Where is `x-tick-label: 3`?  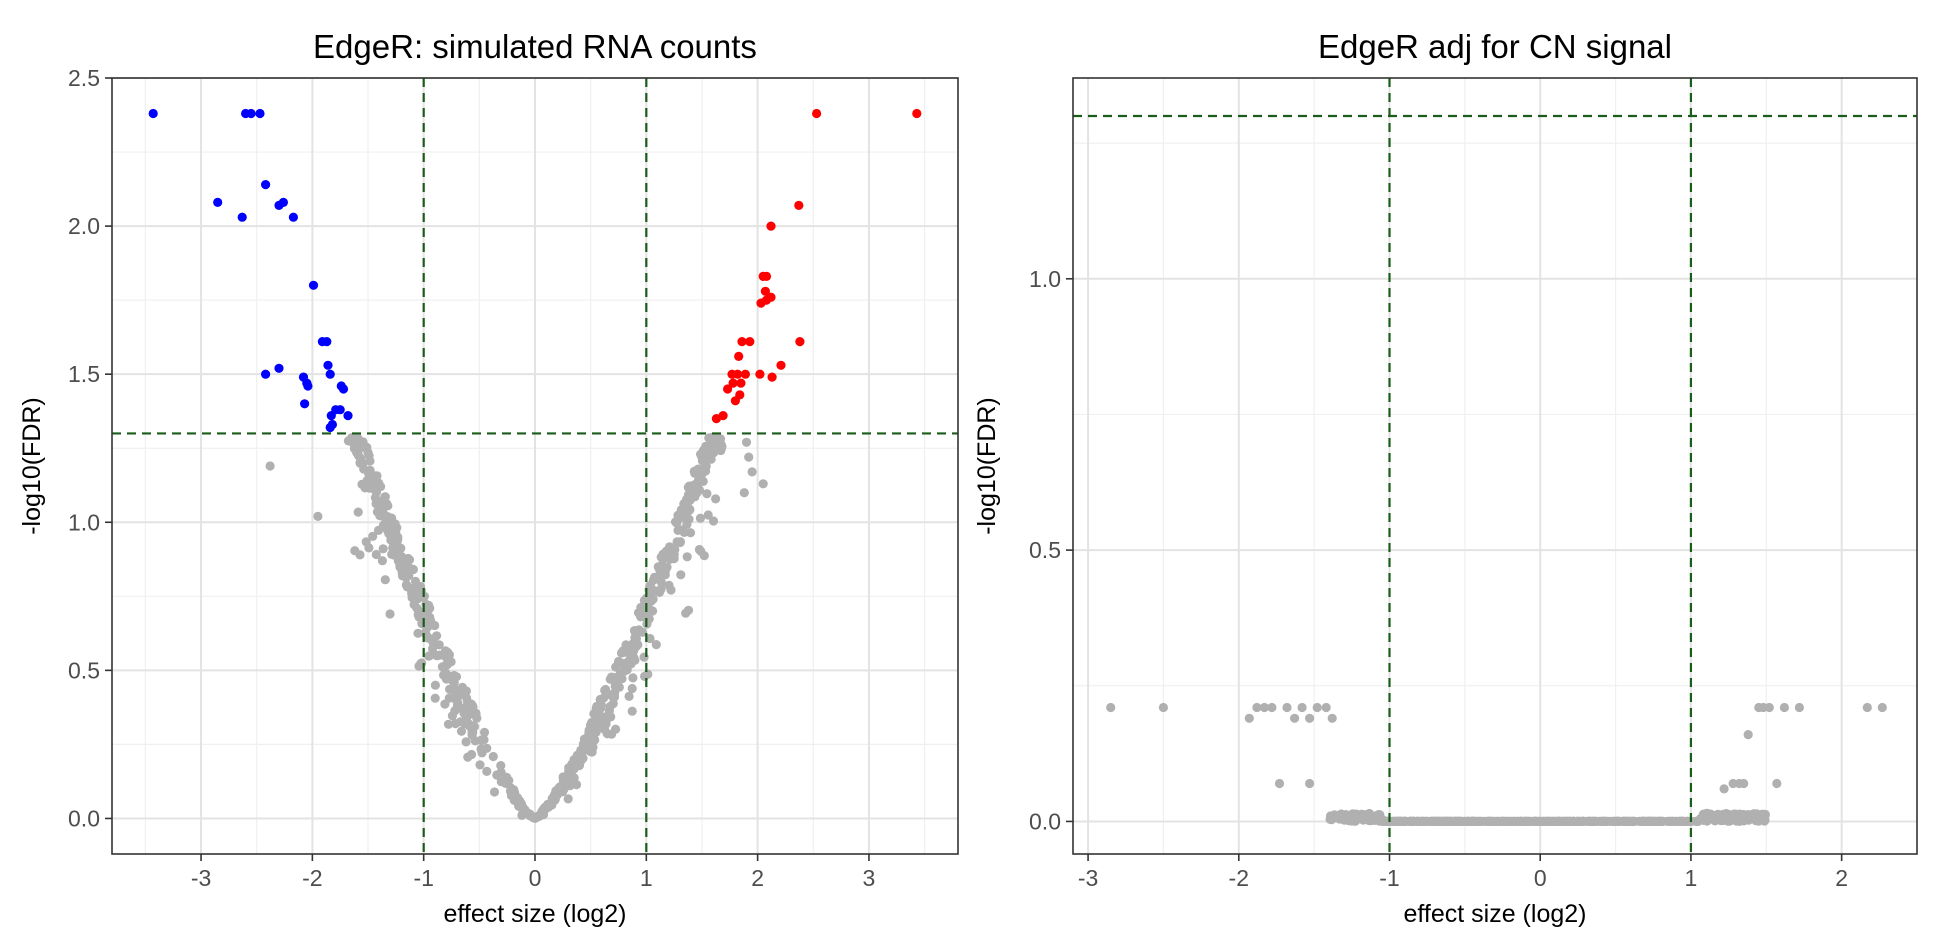
x-tick-label: 3 is located at coordinates (869, 878).